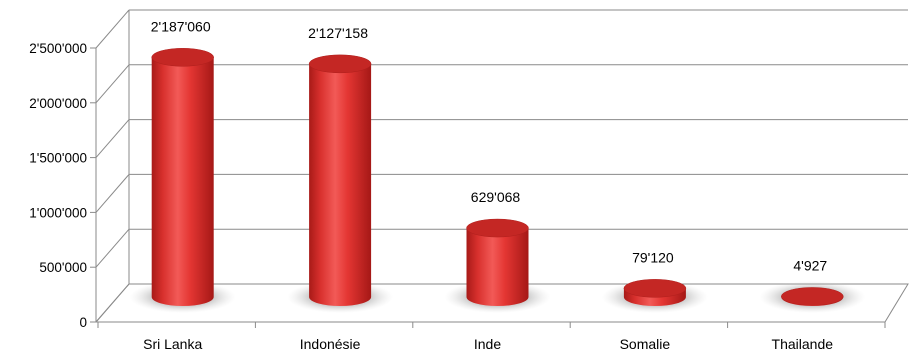 The image size is (911, 351). Describe the element at coordinates (810, 265) in the screenshot. I see `data-label: 4'927` at that location.